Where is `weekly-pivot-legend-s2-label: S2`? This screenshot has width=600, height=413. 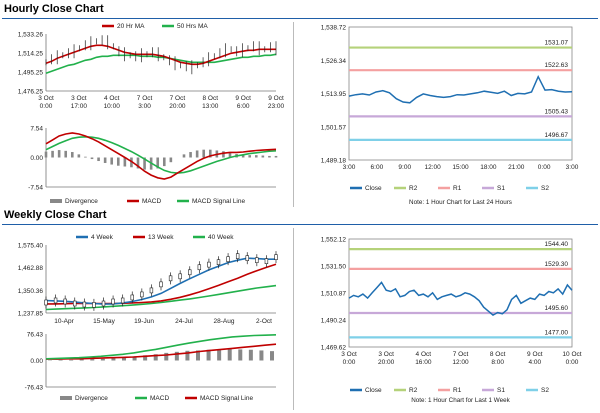 weekly-pivot-legend-s2-label: S2 is located at coordinates (545, 390).